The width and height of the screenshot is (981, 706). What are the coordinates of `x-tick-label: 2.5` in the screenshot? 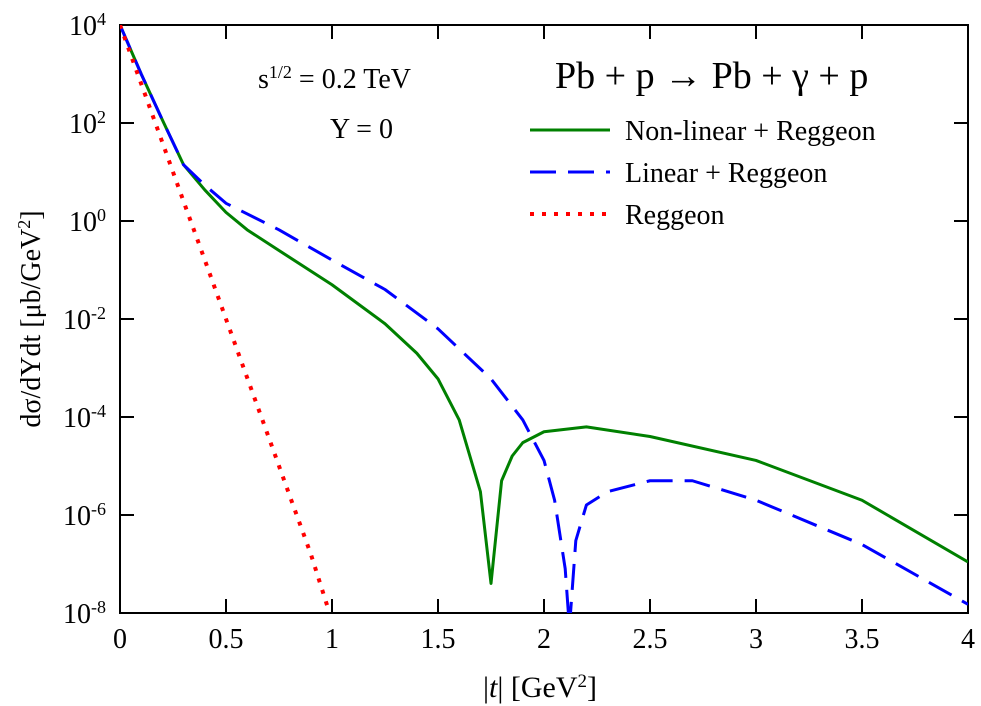 It's located at (650, 639).